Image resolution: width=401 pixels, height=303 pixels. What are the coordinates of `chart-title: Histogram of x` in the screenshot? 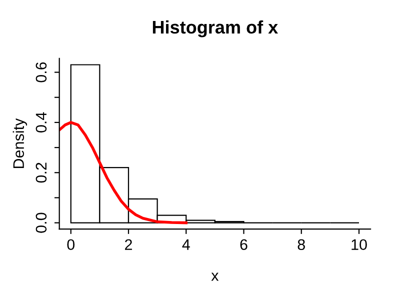 It's located at (215, 29).